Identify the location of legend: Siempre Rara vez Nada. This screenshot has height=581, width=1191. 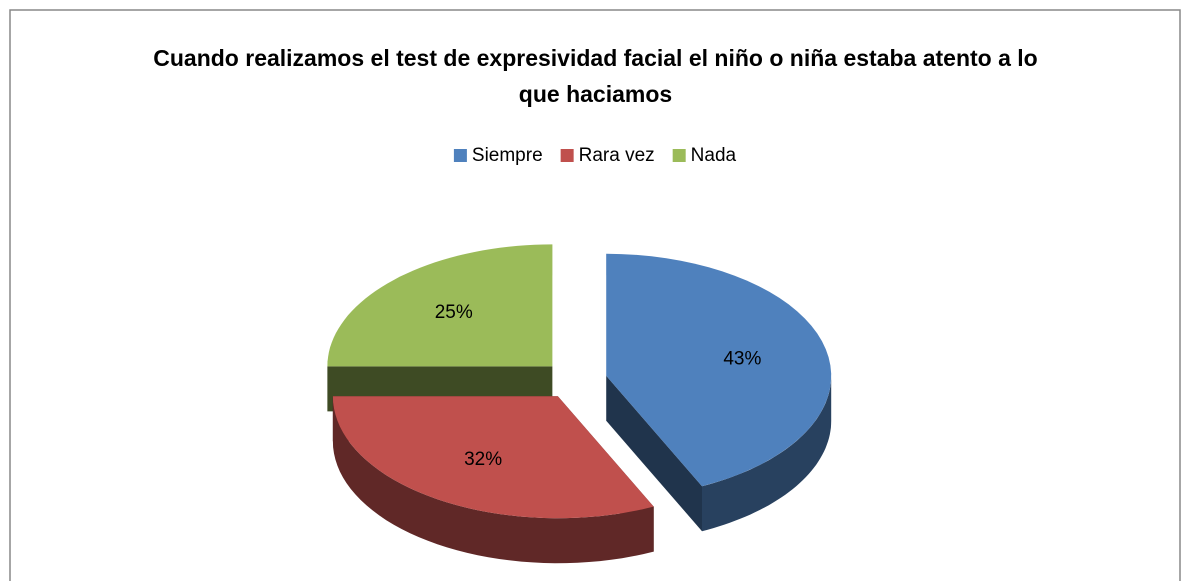
(595, 155).